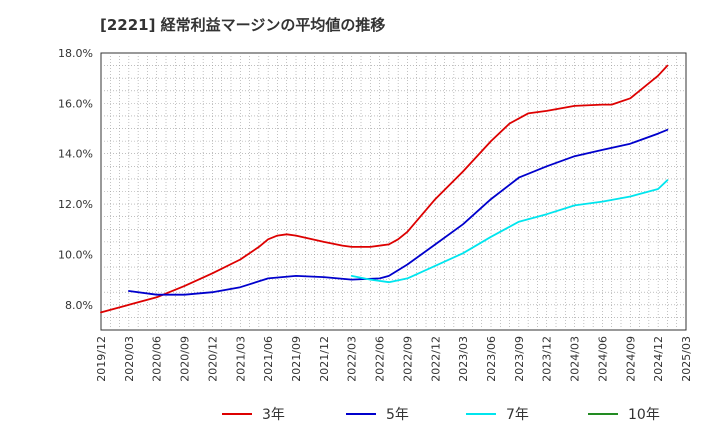 The width and height of the screenshot is (720, 440). What do you see at coordinates (352, 359) in the screenshot?
I see `x-tick-label: 2022/03` at bounding box center [352, 359].